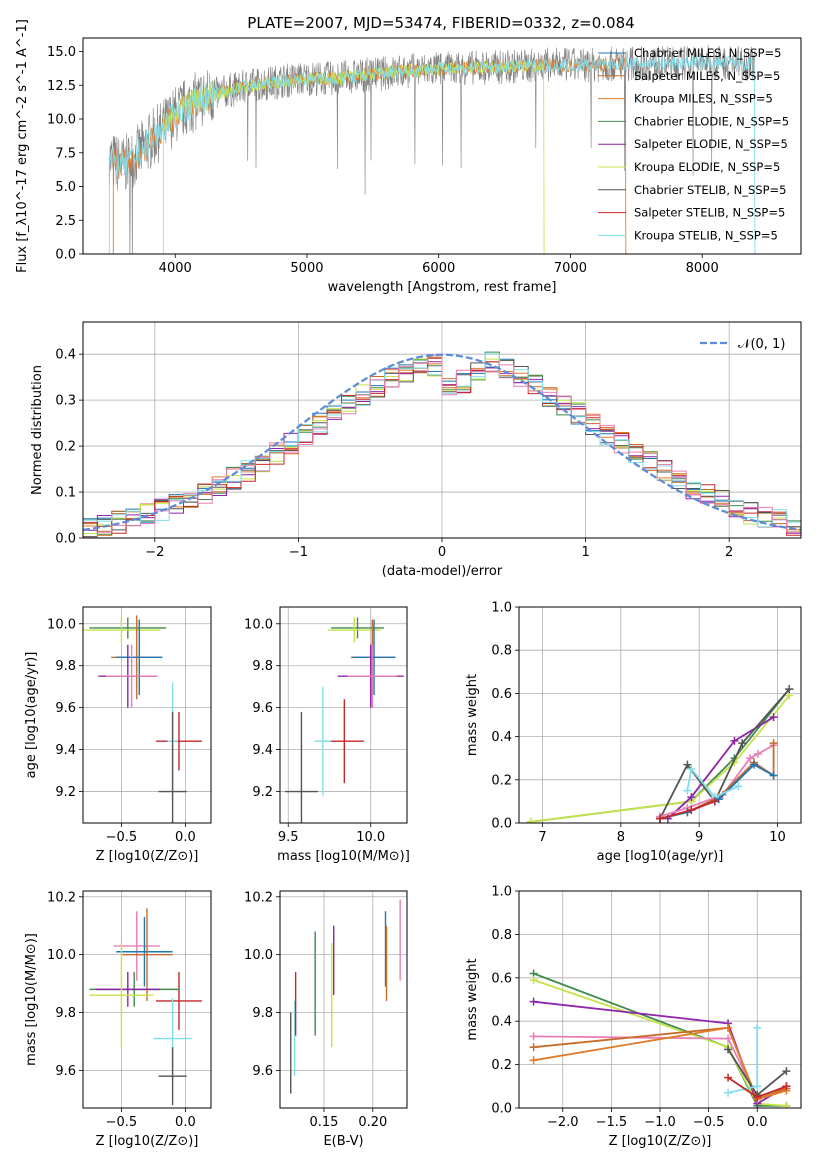 This screenshot has height=1170, width=819. Describe the element at coordinates (709, 1122) in the screenshot. I see `x-tick-label: −0.5` at that location.